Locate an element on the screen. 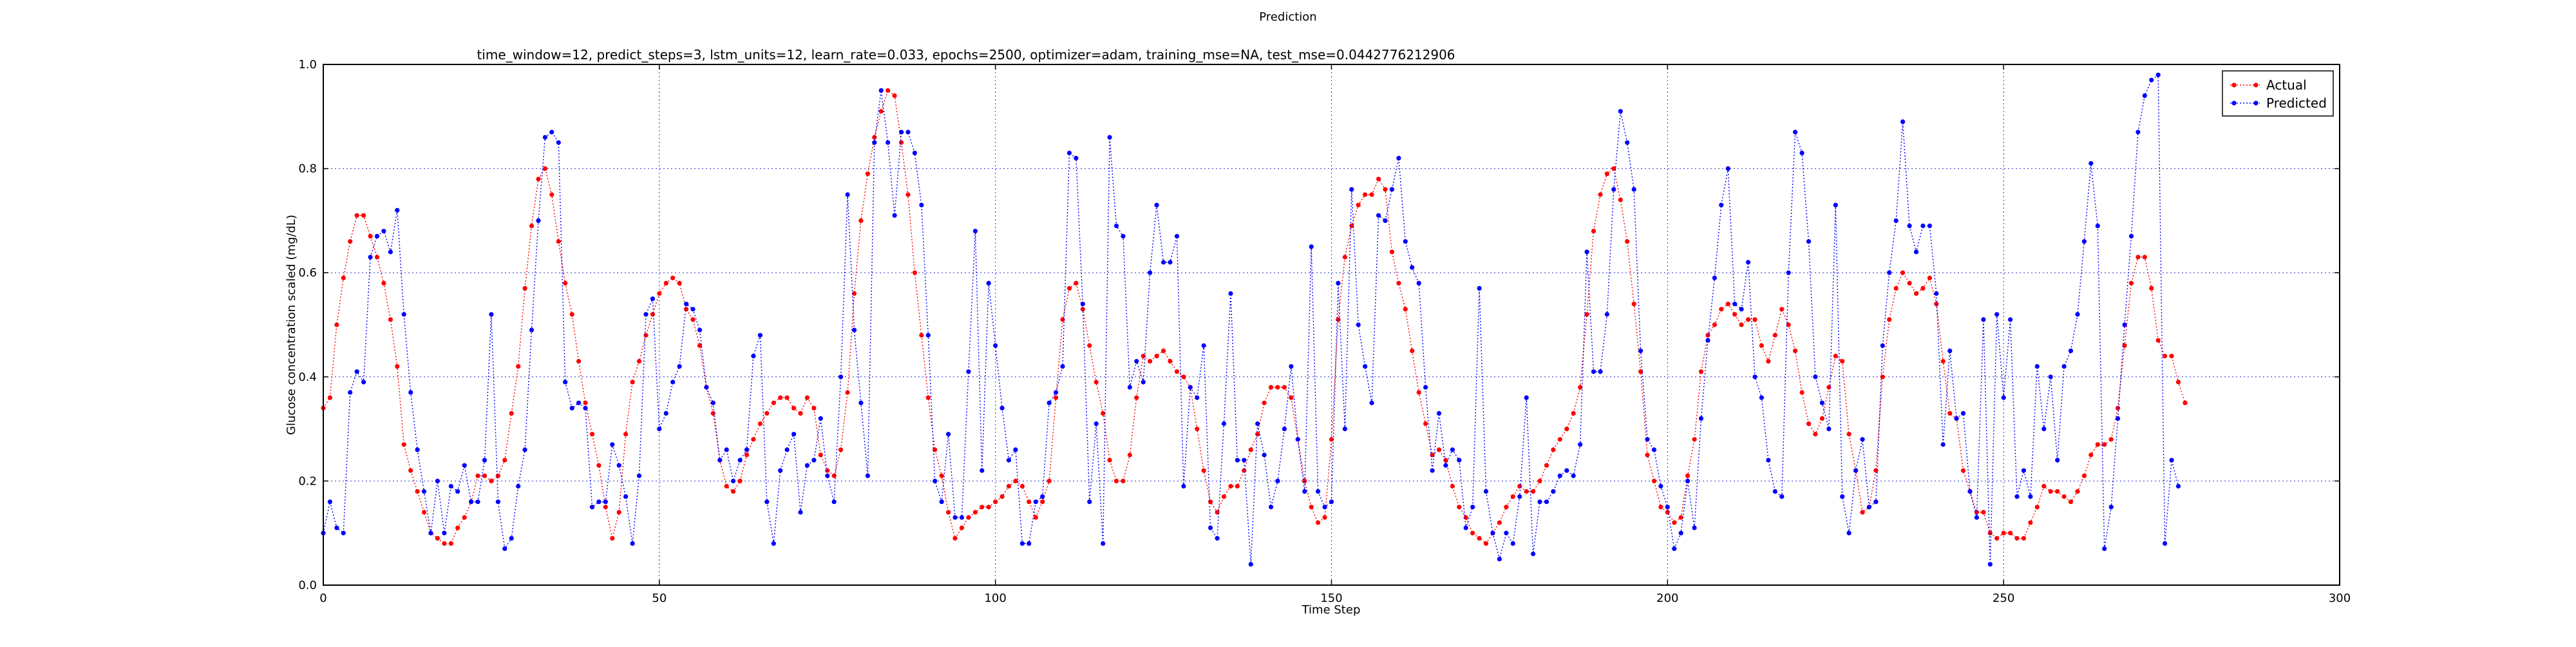 This screenshot has width=2576, height=647. x-tick-label: 50 is located at coordinates (659, 598).